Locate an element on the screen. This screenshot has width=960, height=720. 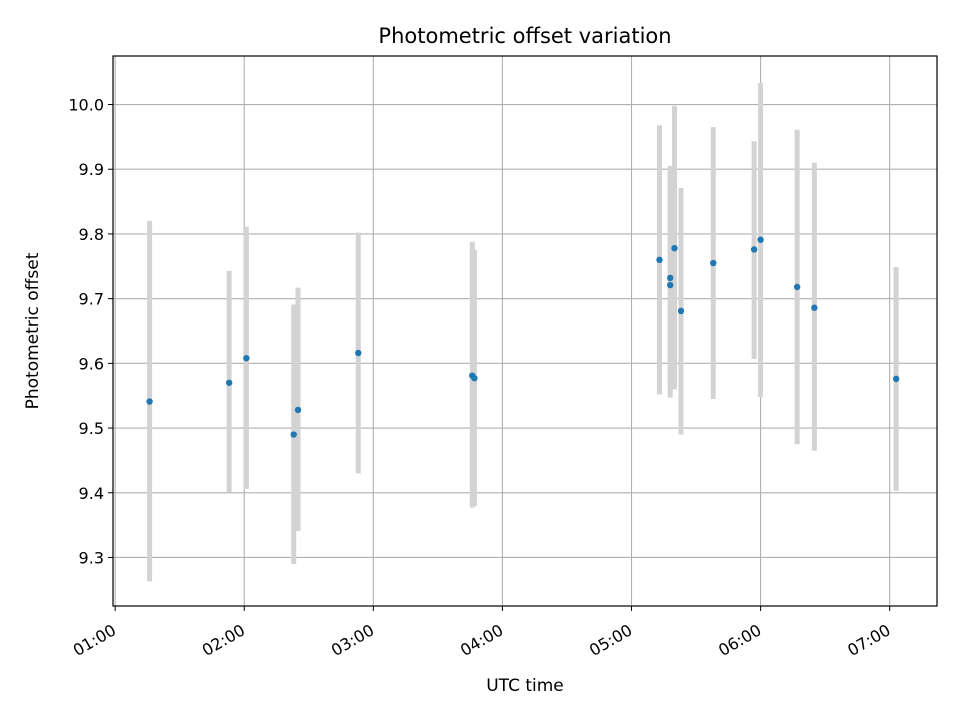
chart-title: Photometric offset variation is located at coordinates (524, 36).